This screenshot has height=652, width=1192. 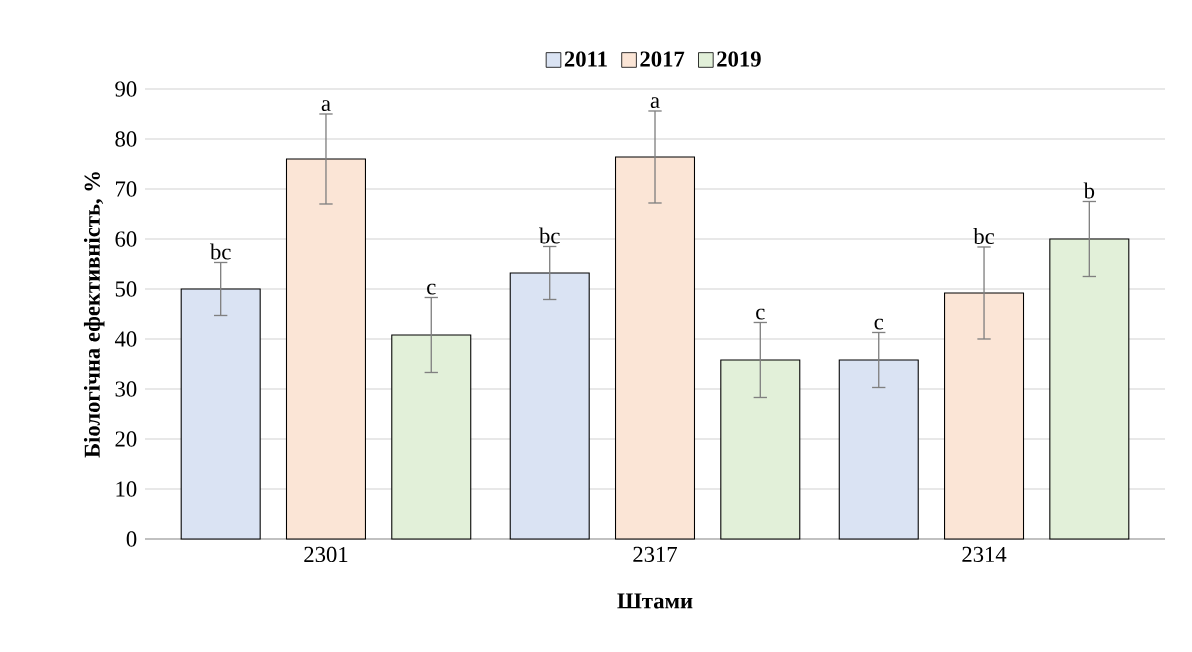 I want to click on legend-label: 2017, so click(x=662, y=59).